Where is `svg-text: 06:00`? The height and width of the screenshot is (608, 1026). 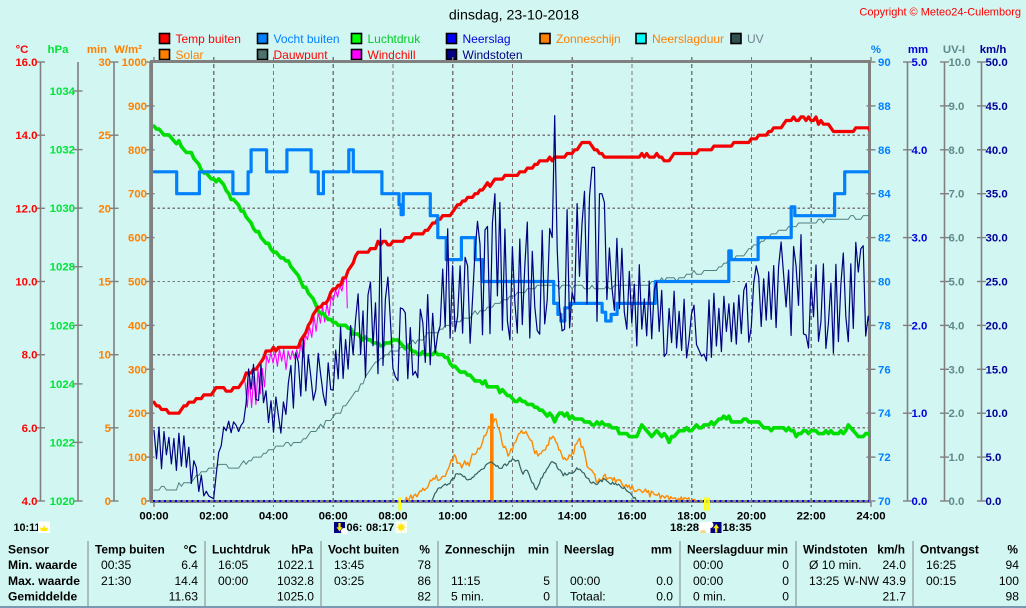 svg-text: 06:00 is located at coordinates (333, 517).